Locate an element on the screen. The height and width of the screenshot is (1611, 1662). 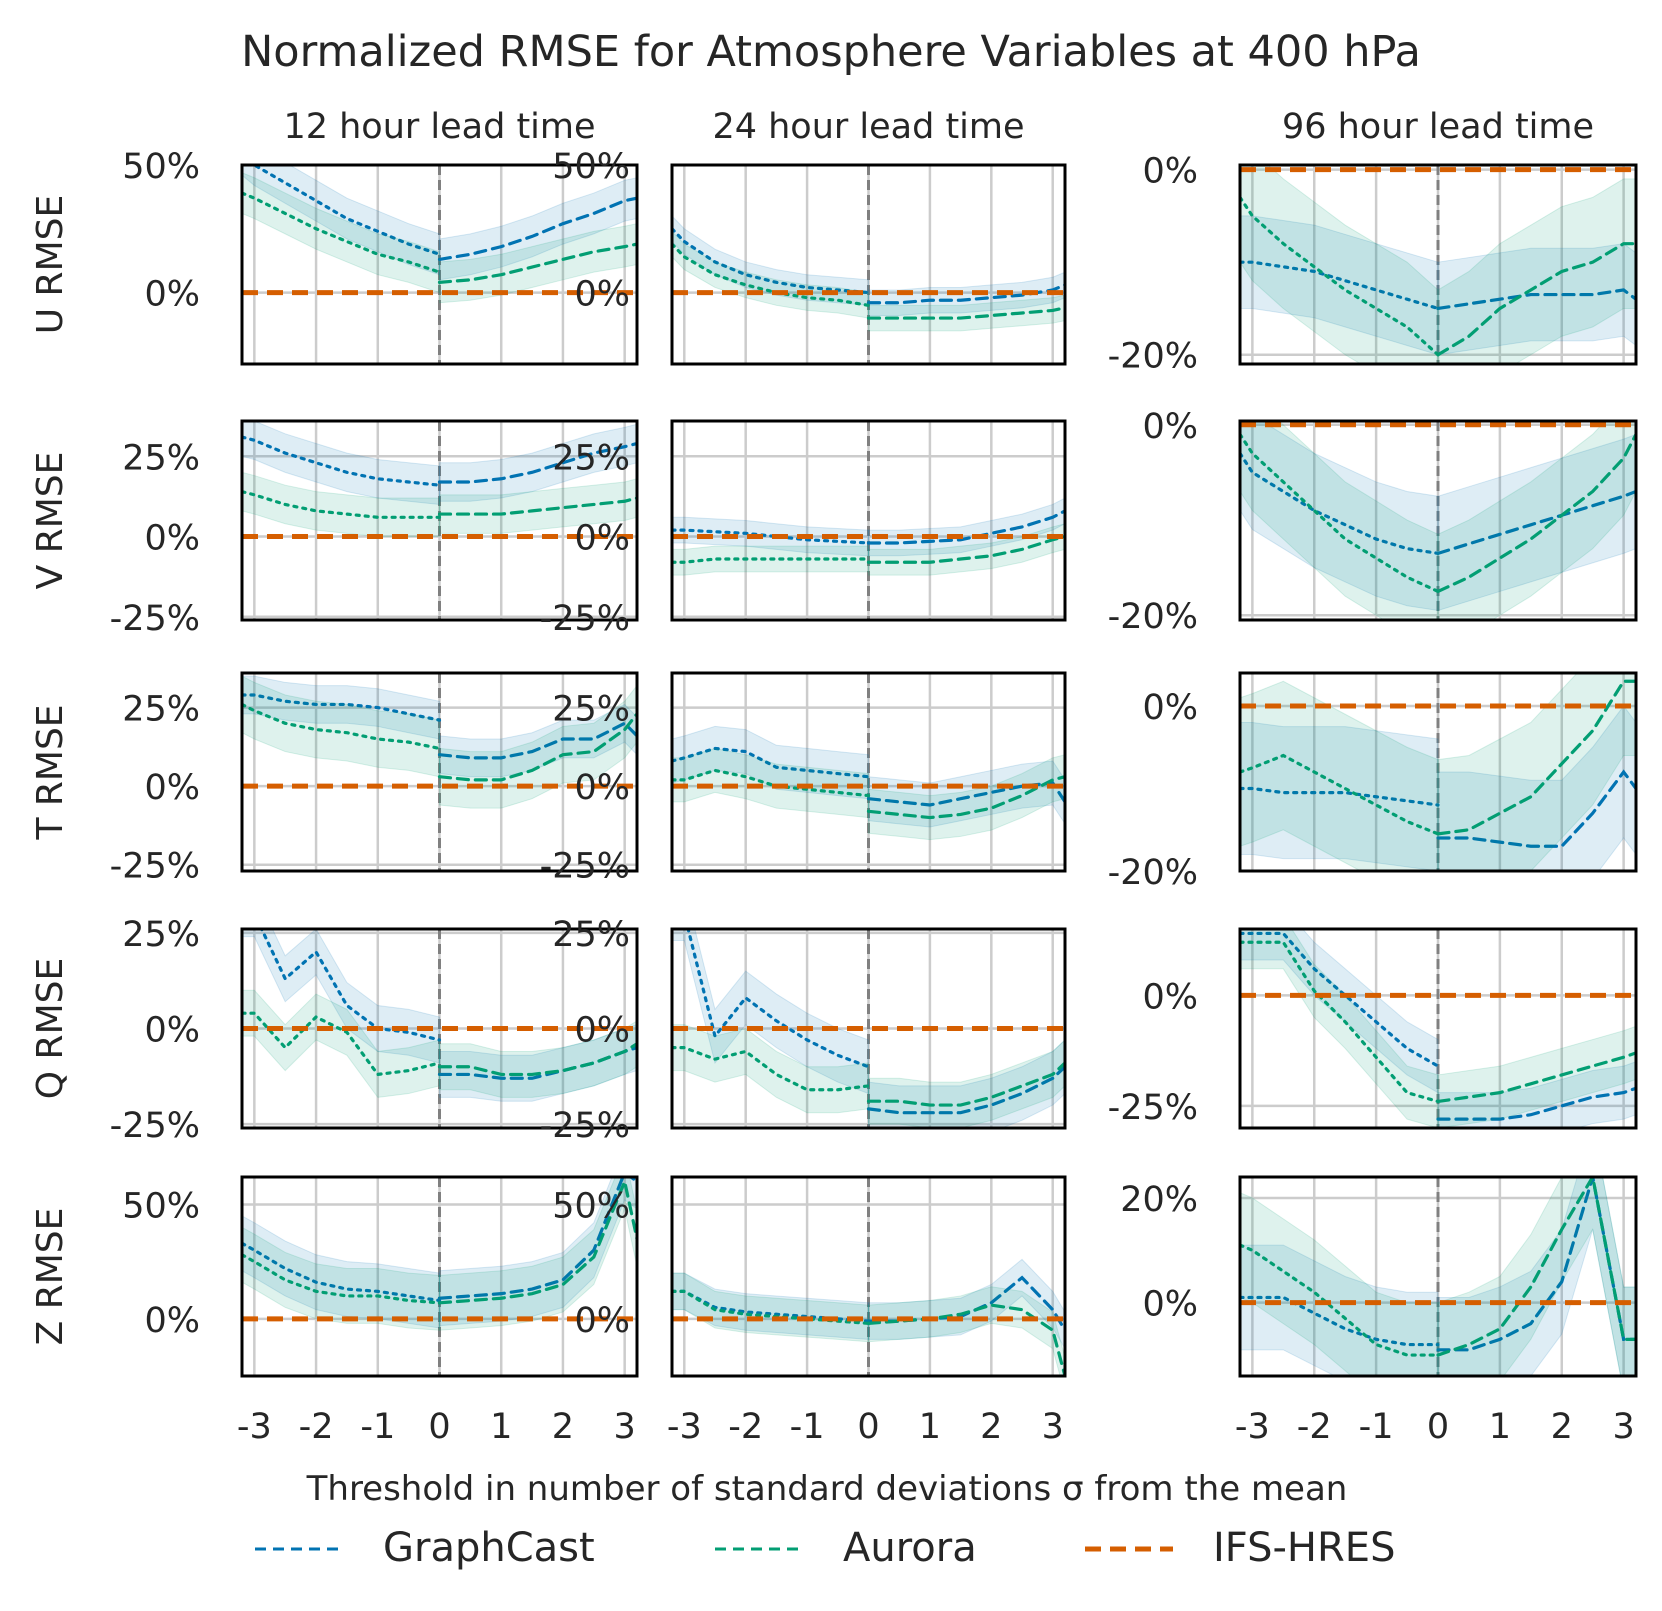
panel: 0% 20% is located at coordinates (1379, 1276).